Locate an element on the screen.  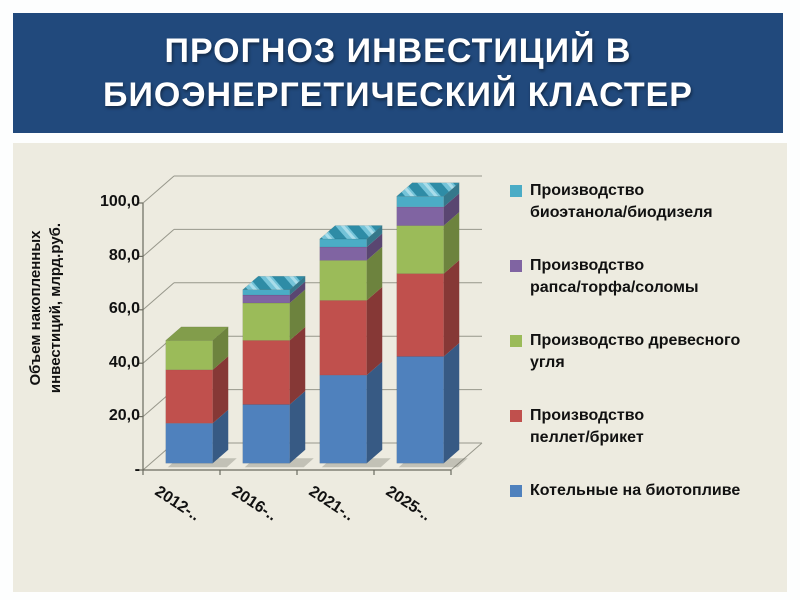
legend-item-label: Производство биоэтанола/биодизеля is located at coordinates (621, 202).